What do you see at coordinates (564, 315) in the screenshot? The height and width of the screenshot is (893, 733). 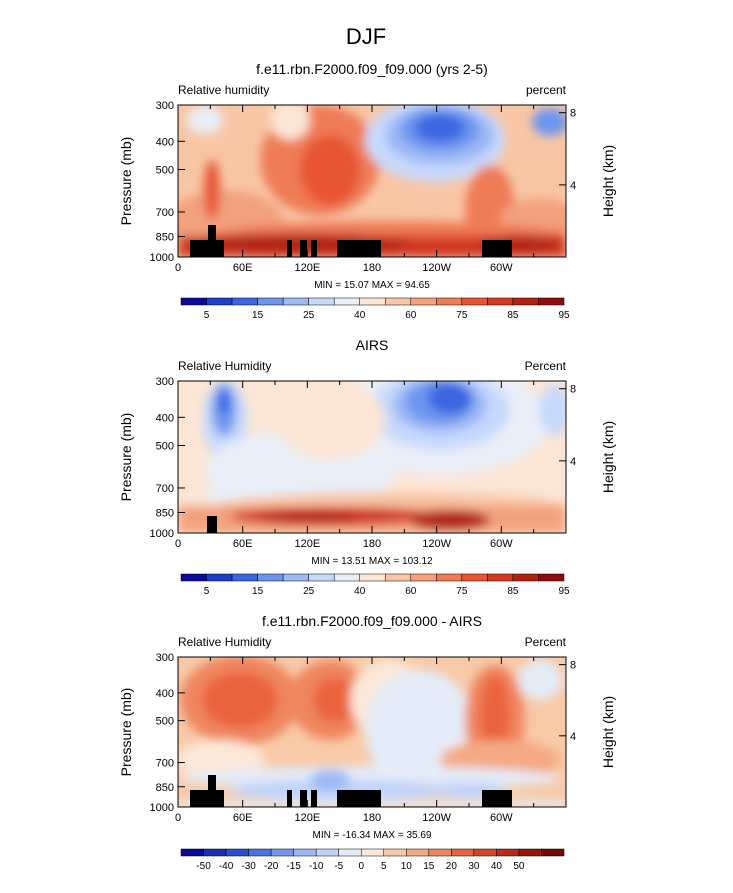 I see `colorbar-label: 95` at bounding box center [564, 315].